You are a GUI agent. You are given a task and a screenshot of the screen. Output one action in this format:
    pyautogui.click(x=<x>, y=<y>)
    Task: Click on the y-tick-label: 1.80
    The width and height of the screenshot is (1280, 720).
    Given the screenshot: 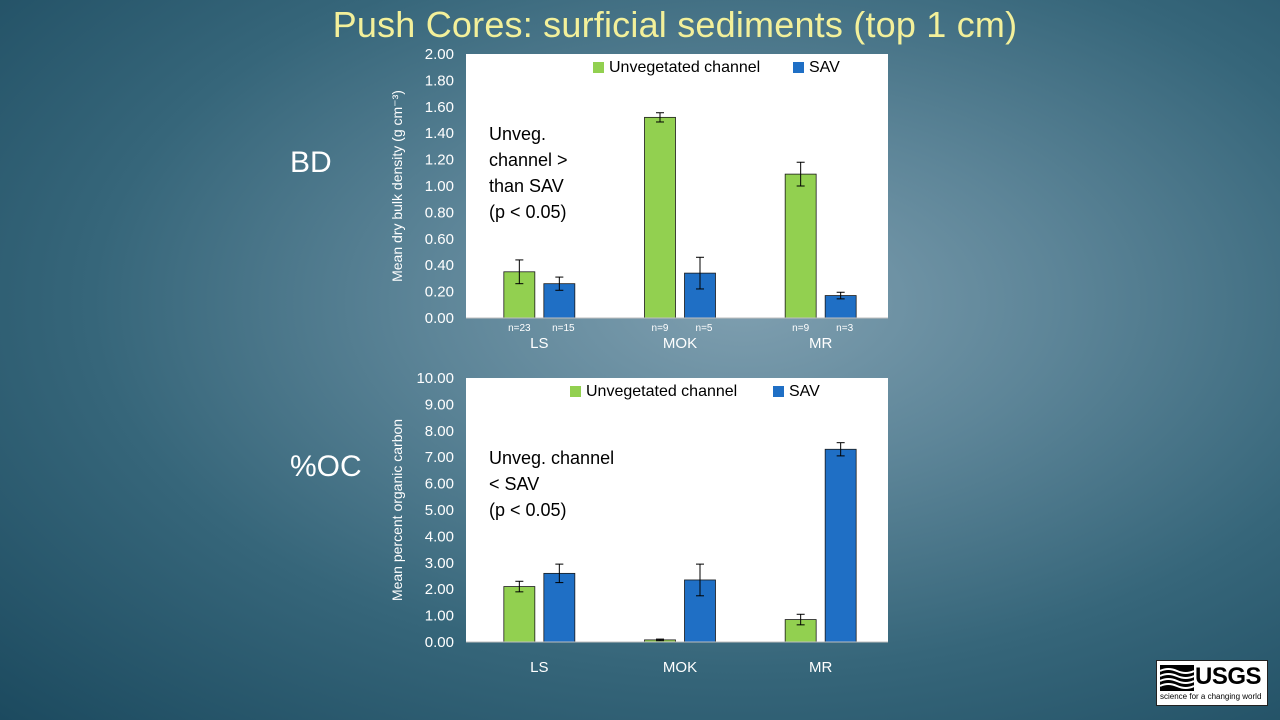 What is the action you would take?
    pyautogui.click(x=439, y=80)
    